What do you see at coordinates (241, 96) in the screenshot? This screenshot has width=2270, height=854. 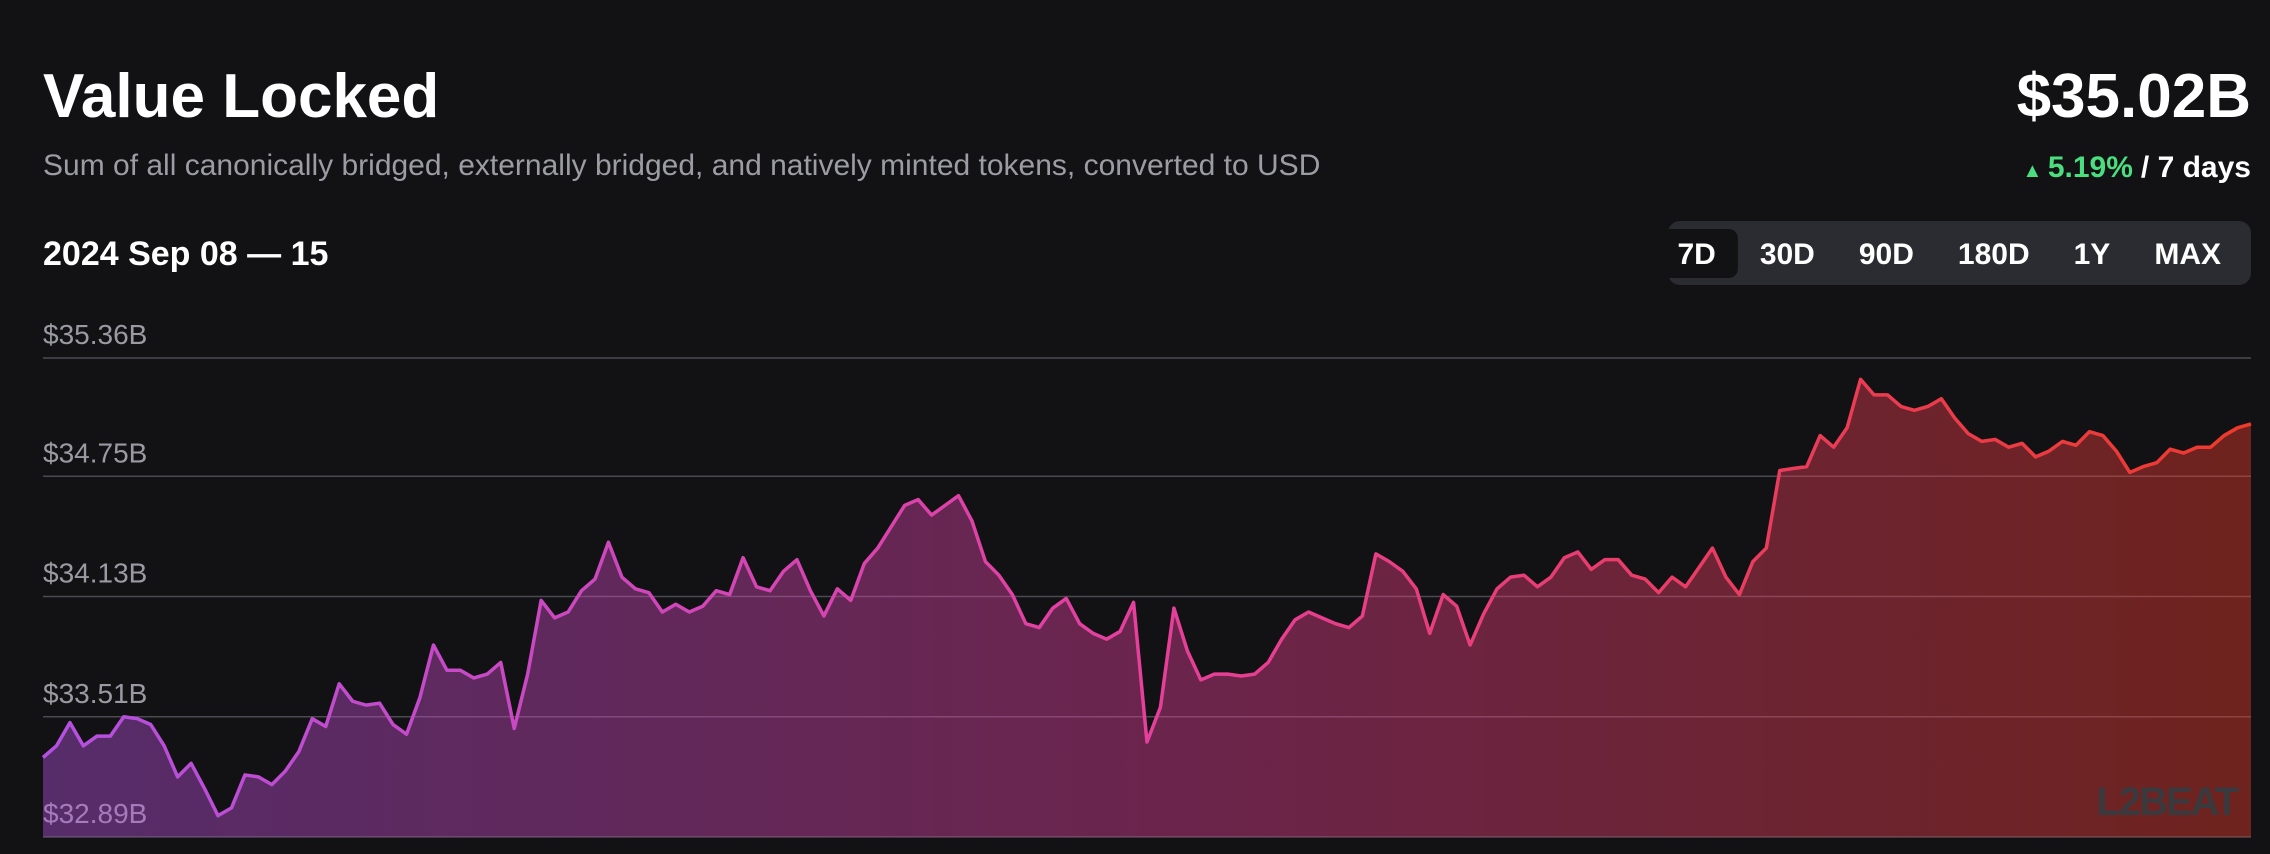 I see `title: Value Locked` at bounding box center [241, 96].